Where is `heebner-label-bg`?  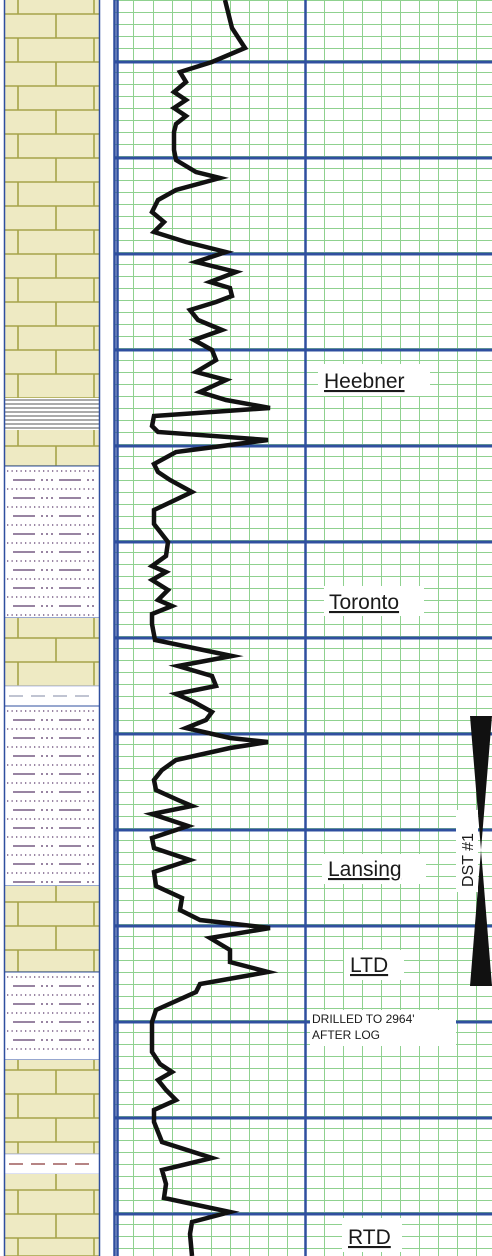 heebner-label-bg is located at coordinates (374, 380).